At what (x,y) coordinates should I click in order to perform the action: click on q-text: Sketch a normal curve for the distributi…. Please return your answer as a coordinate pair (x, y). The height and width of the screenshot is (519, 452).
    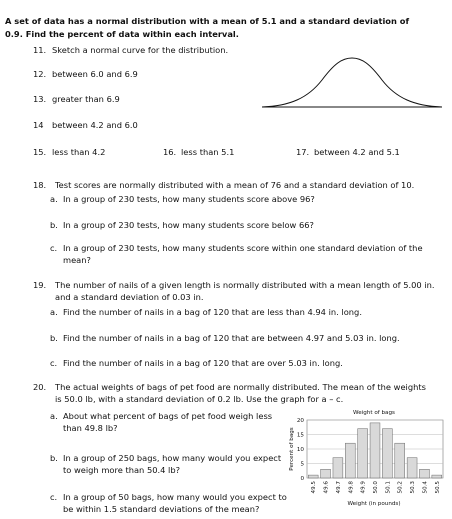
    Looking at the image, I should click on (140, 50).